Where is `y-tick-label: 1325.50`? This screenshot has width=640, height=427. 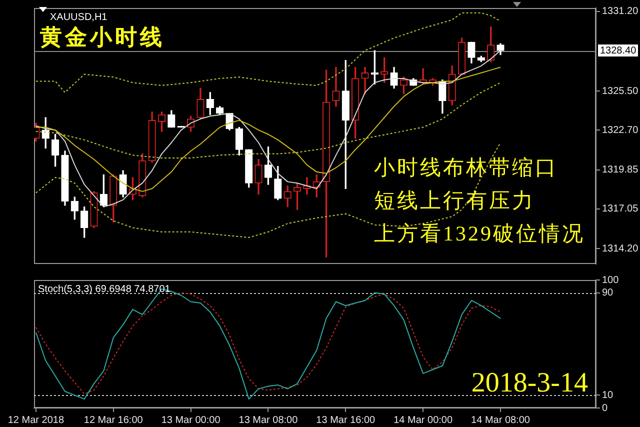
y-tick-label: 1325.50 is located at coordinates (620, 91).